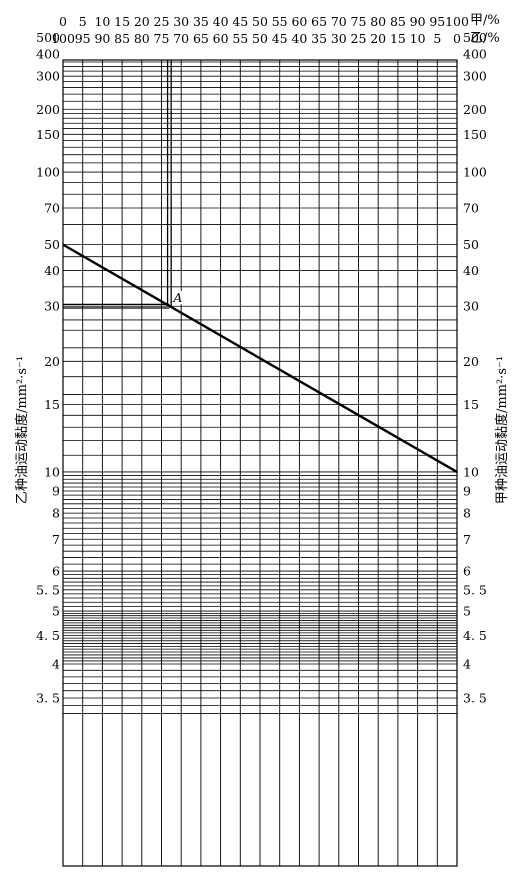  Describe the element at coordinates (56, 490) in the screenshot. I see `left-y-tick-label: 9` at that location.